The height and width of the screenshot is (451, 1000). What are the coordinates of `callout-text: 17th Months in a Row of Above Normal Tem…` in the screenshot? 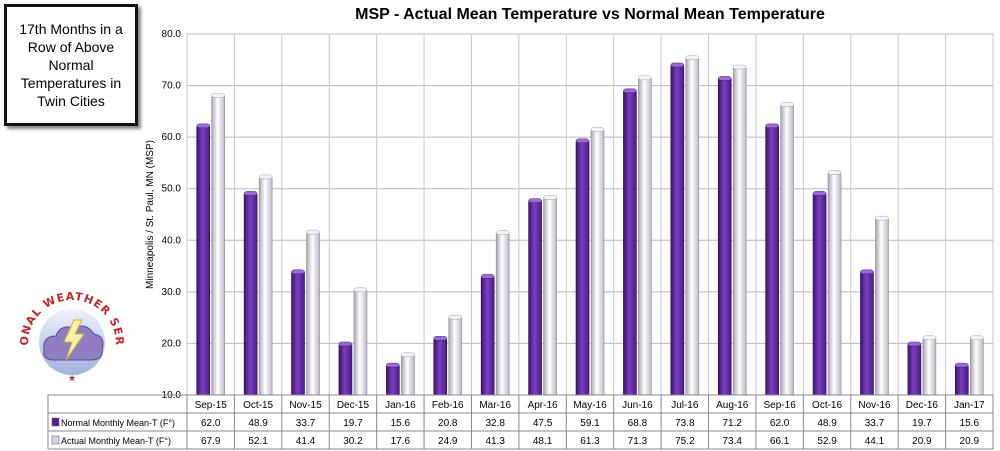 It's located at (71, 65).